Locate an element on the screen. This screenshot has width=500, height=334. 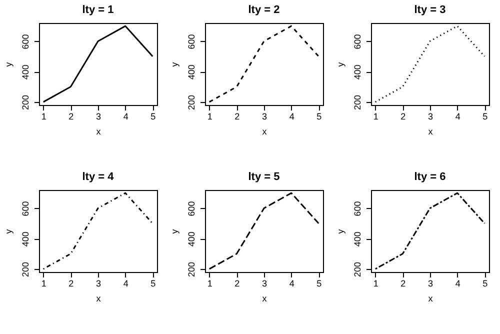
chart-title: lty = 6 is located at coordinates (430, 177).